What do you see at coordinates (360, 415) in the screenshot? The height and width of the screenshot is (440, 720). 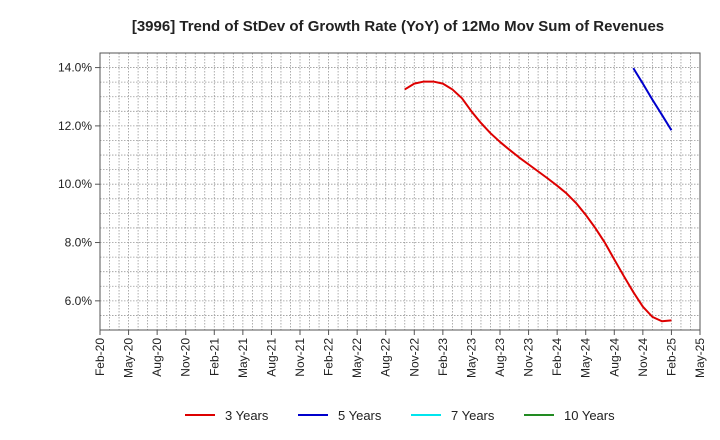 I see `legend-label: 5 Years` at bounding box center [360, 415].